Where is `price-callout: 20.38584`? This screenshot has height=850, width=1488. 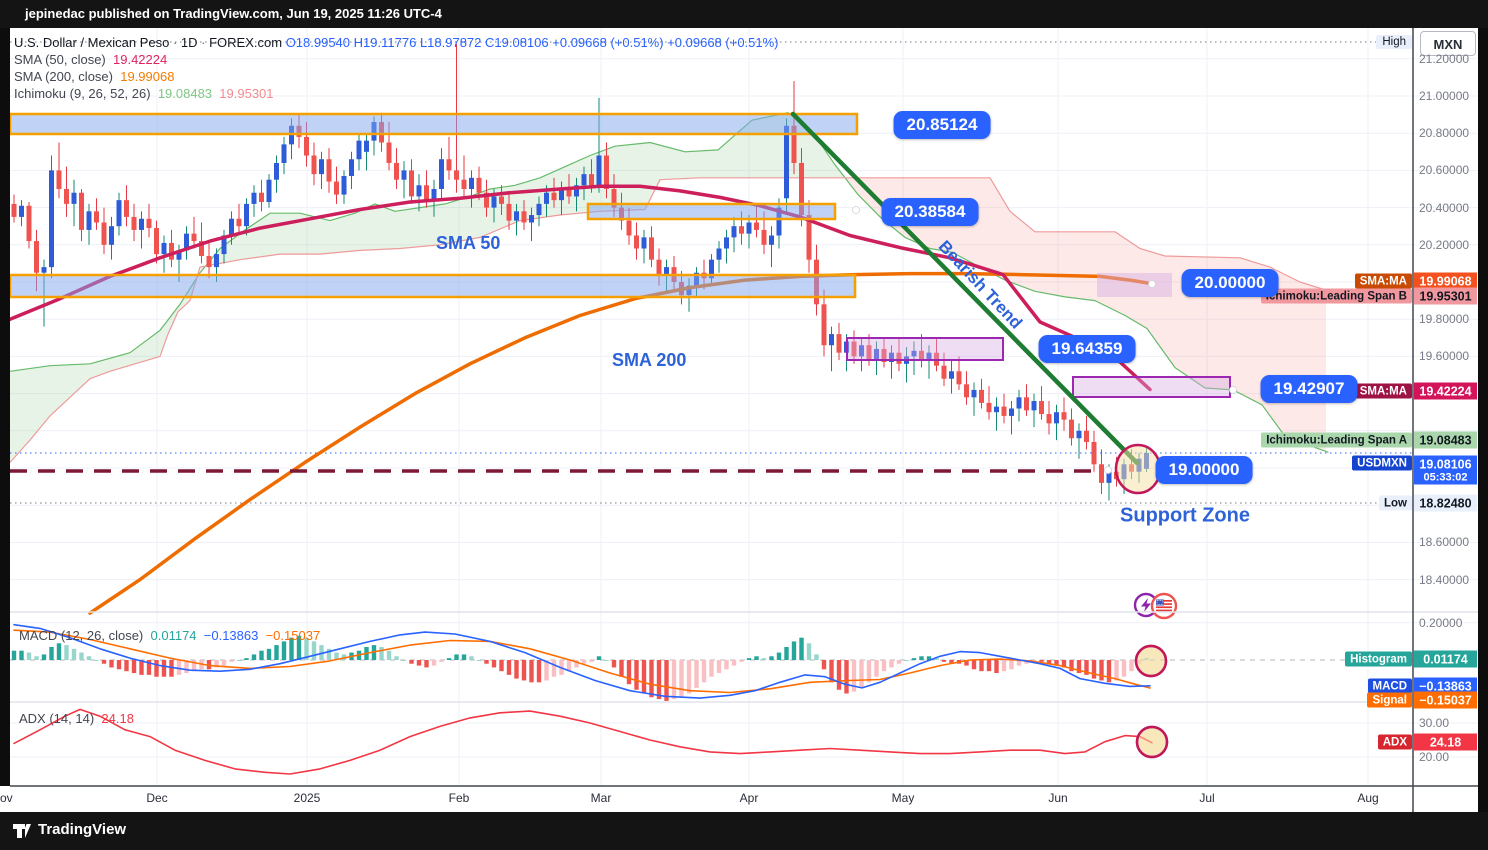 price-callout: 20.38584 is located at coordinates (930, 212).